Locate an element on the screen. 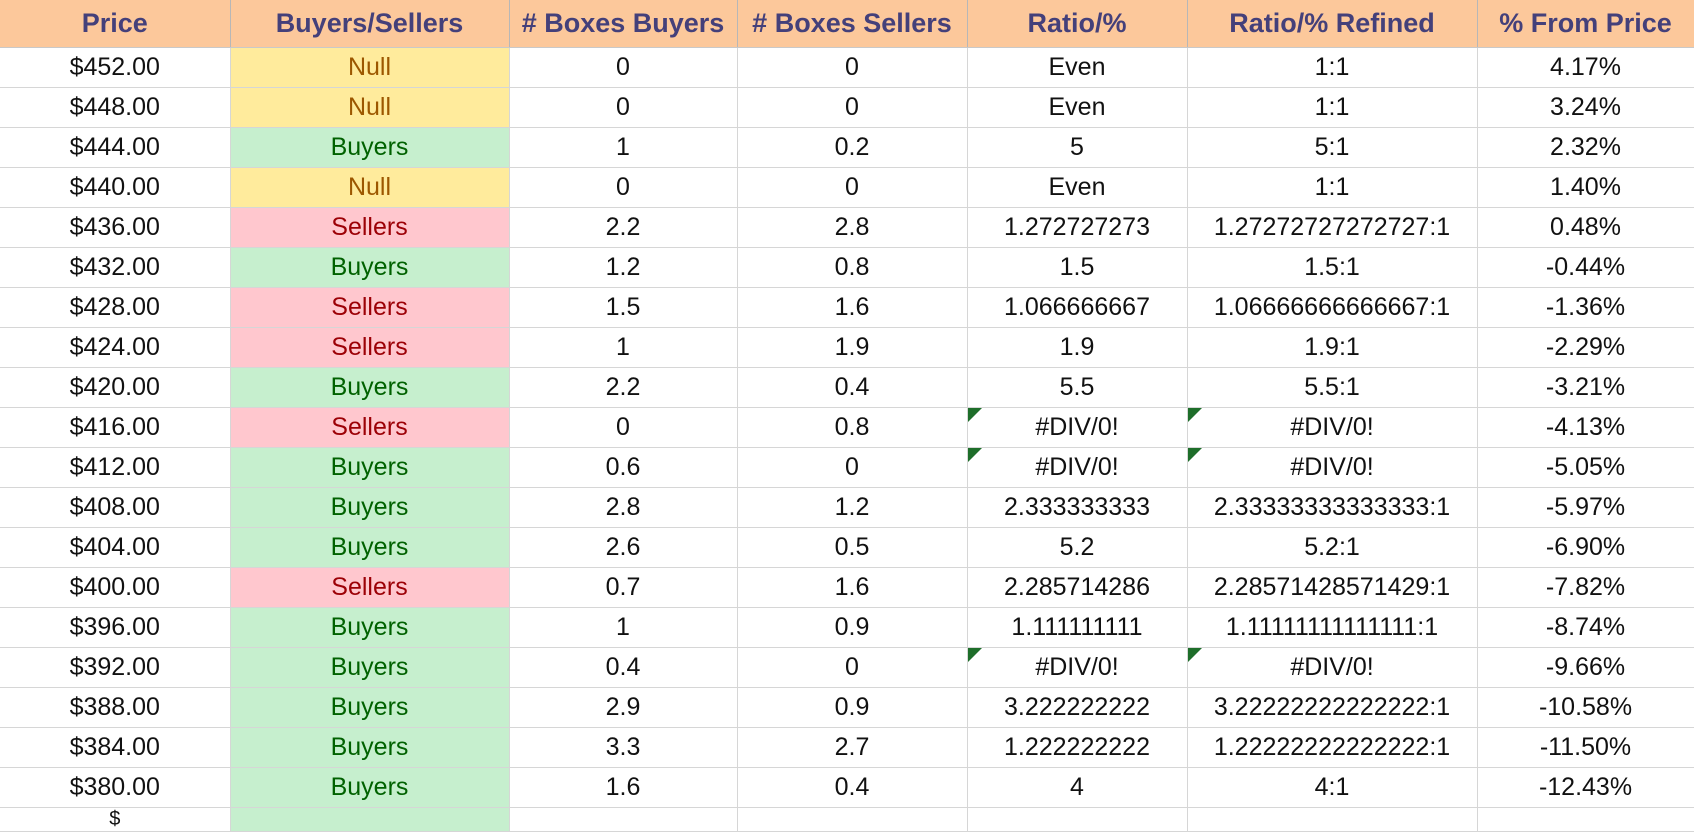 This screenshot has height=832, width=1694. from-price-cell: -3.21% is located at coordinates (1585, 387).